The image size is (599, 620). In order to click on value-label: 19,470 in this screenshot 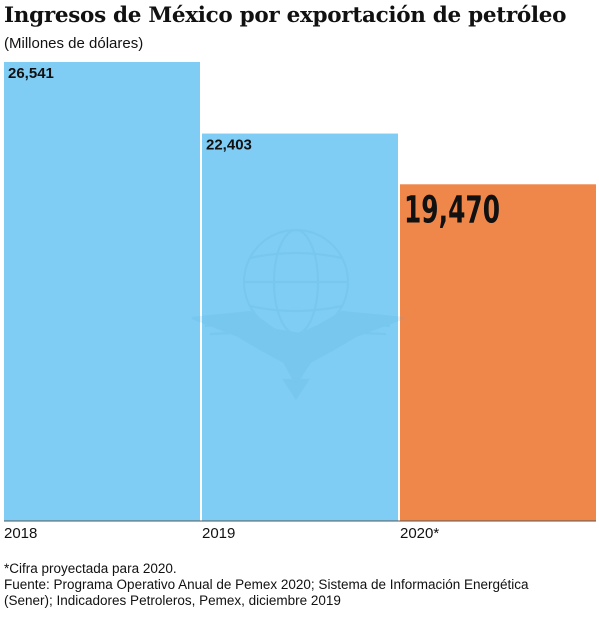, I will do `click(452, 209)`.